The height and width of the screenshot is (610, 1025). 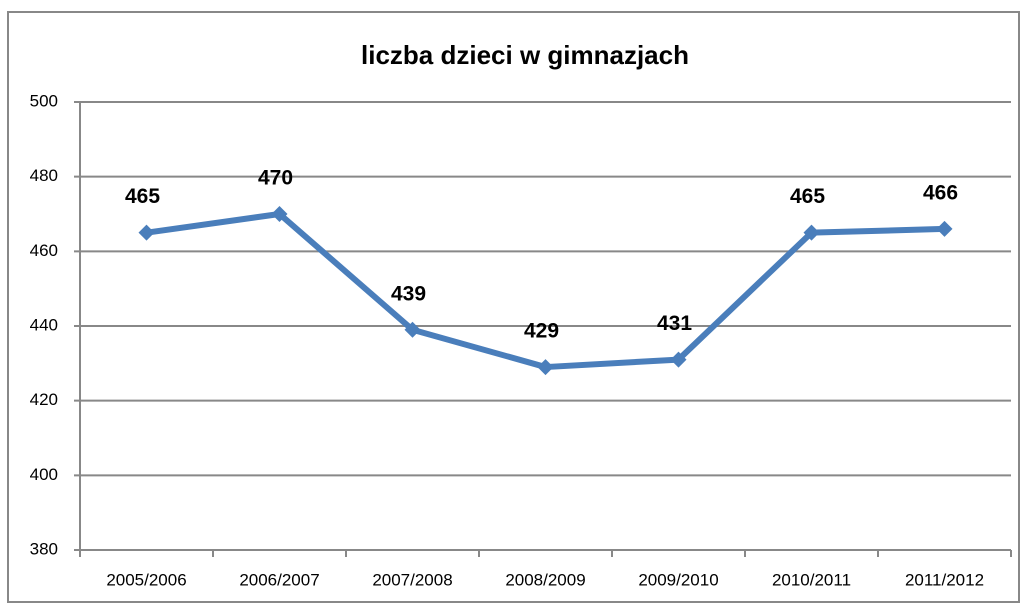 I want to click on x-tick-label: 2010/2011, so click(x=811, y=579).